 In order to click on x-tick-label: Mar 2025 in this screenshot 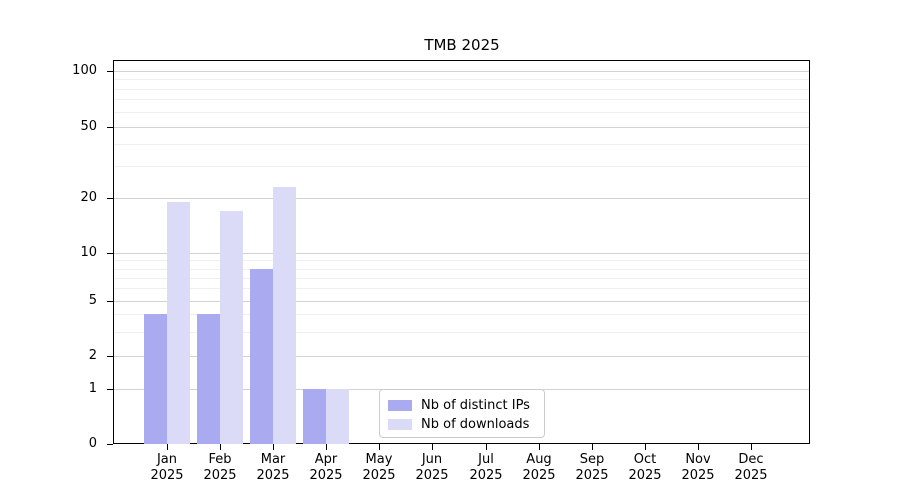, I will do `click(273, 468)`.